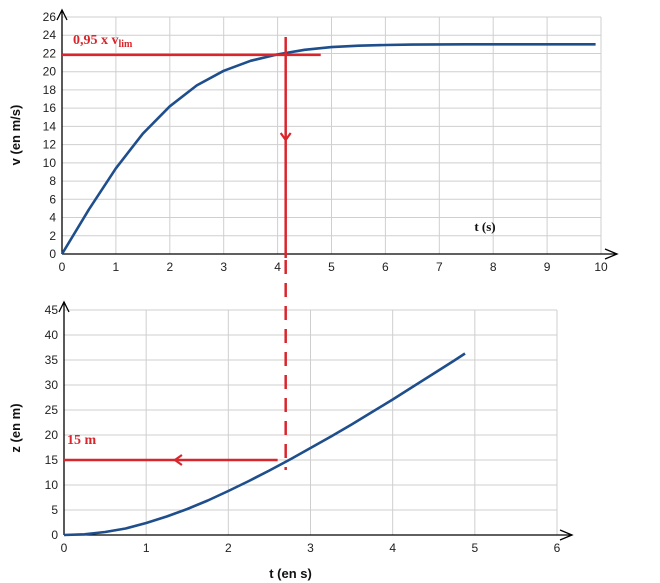 This screenshot has height=583, width=660. What do you see at coordinates (52, 199) in the screenshot?
I see `y-tick-label: 6` at bounding box center [52, 199].